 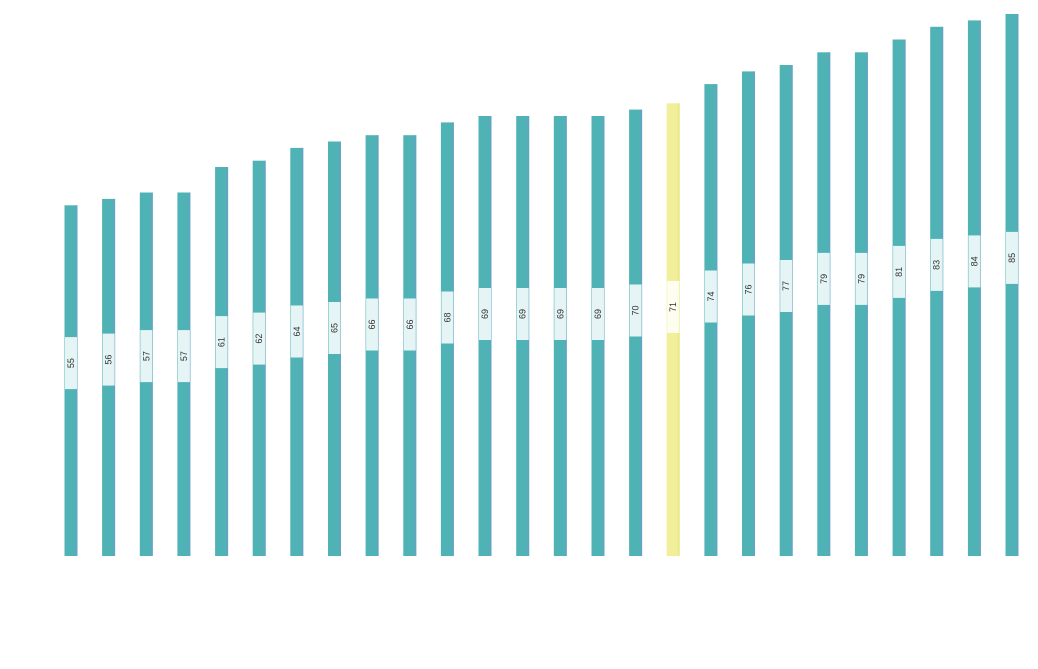 I want to click on value-label: 70, so click(x=636, y=310).